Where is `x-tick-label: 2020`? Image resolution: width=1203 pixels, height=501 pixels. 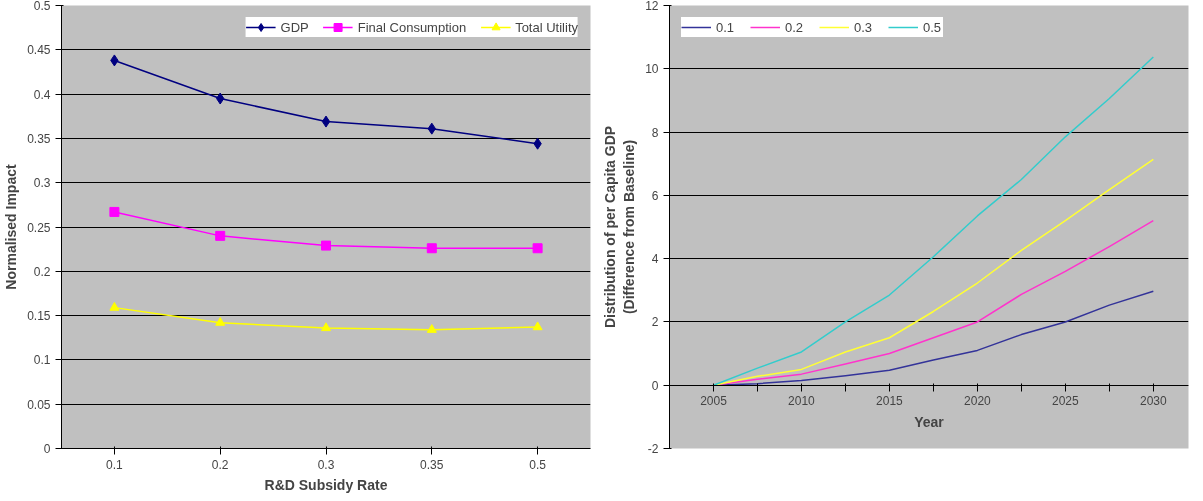 x-tick-label: 2020 is located at coordinates (978, 401).